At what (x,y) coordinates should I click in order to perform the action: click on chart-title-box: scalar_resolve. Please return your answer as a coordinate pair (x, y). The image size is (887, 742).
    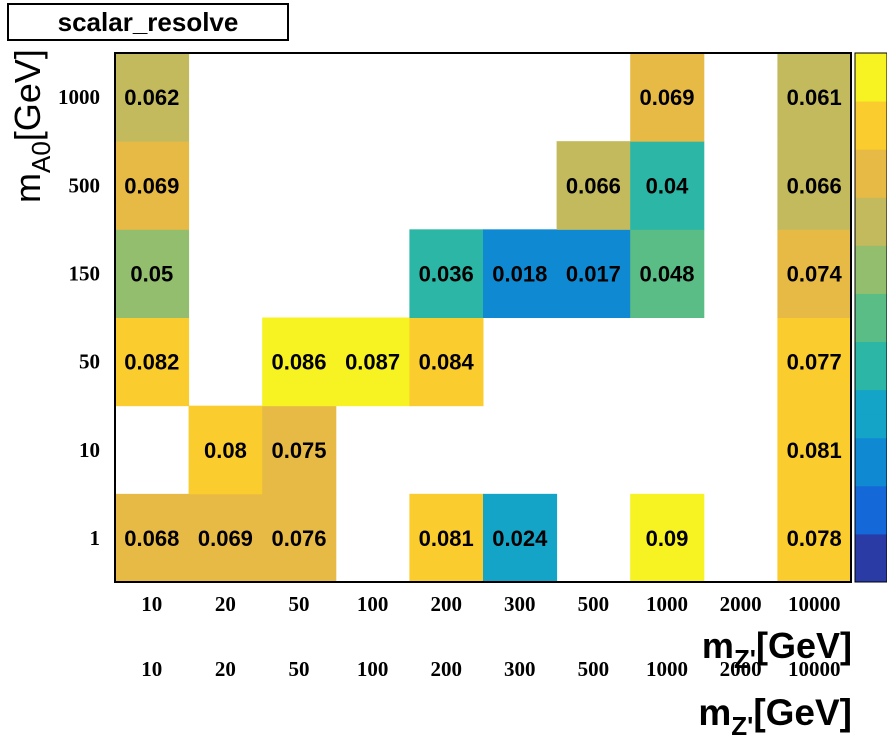
    Looking at the image, I should click on (148, 22).